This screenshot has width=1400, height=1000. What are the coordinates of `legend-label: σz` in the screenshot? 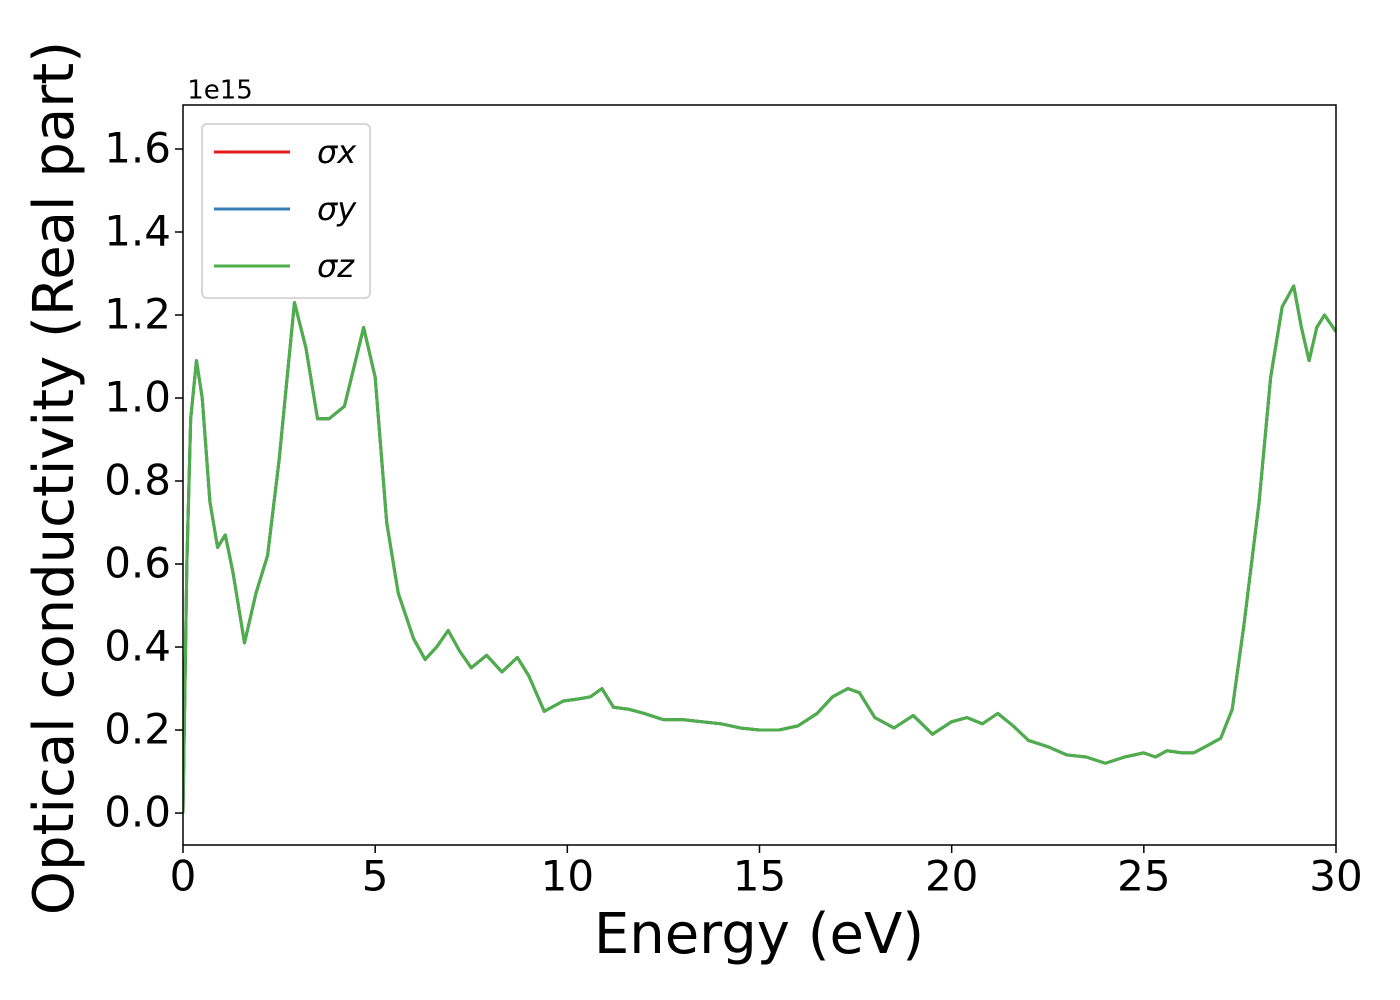 It's located at (336, 266).